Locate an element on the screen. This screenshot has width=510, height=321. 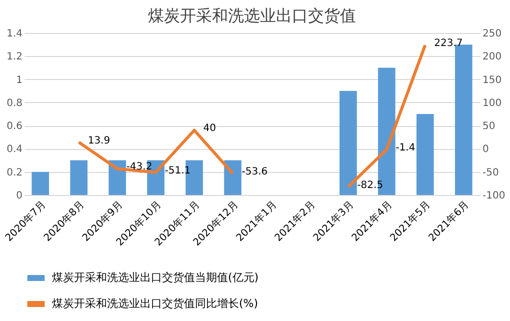
y-tick-label: 0 is located at coordinates (19, 196).